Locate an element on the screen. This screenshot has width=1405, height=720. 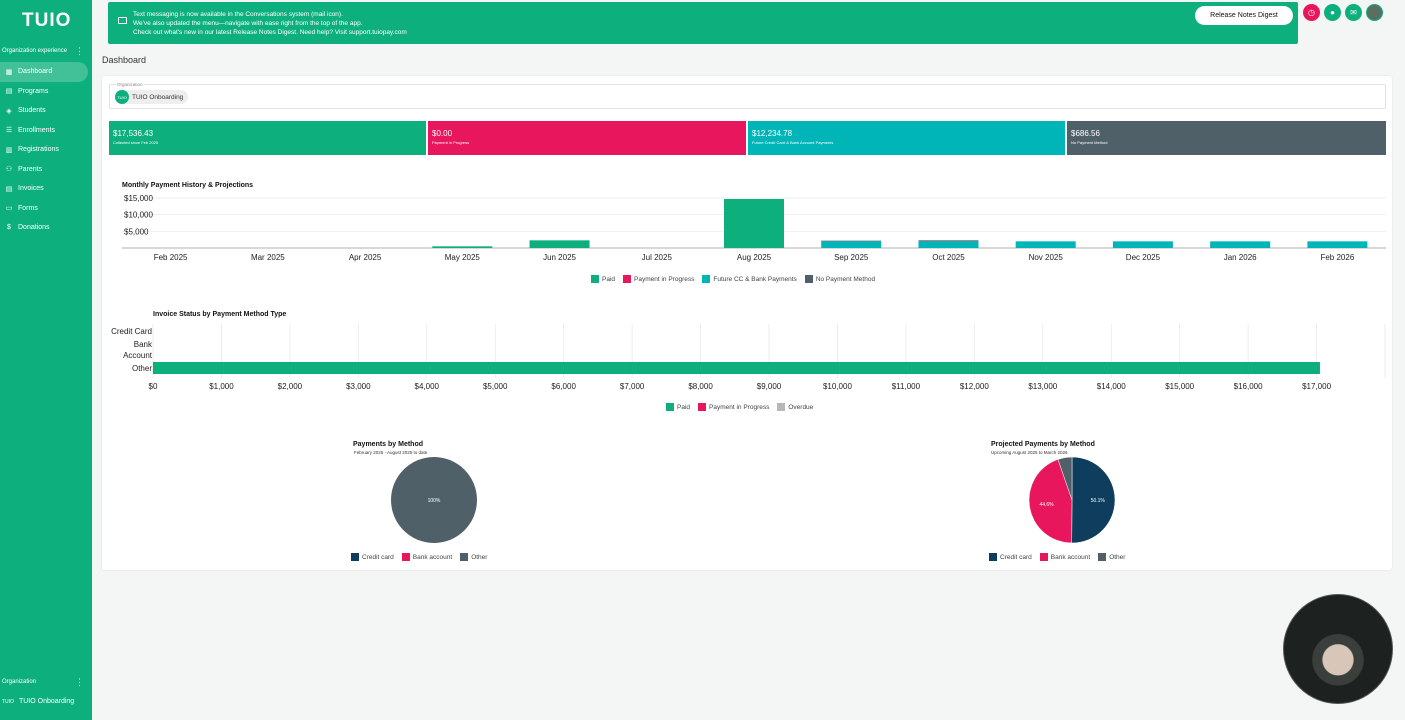
organization-chip-label: TUIO Onboarding is located at coordinates (158, 97).